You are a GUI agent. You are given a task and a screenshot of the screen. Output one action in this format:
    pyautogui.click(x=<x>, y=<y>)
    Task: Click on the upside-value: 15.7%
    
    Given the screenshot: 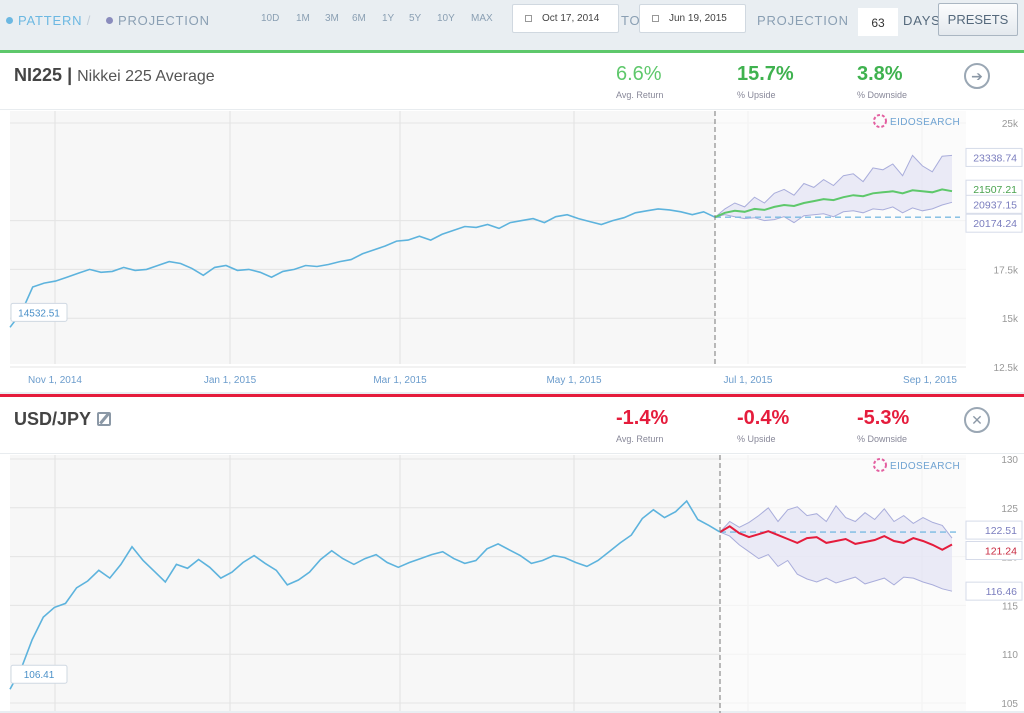 What is the action you would take?
    pyautogui.click(x=765, y=74)
    